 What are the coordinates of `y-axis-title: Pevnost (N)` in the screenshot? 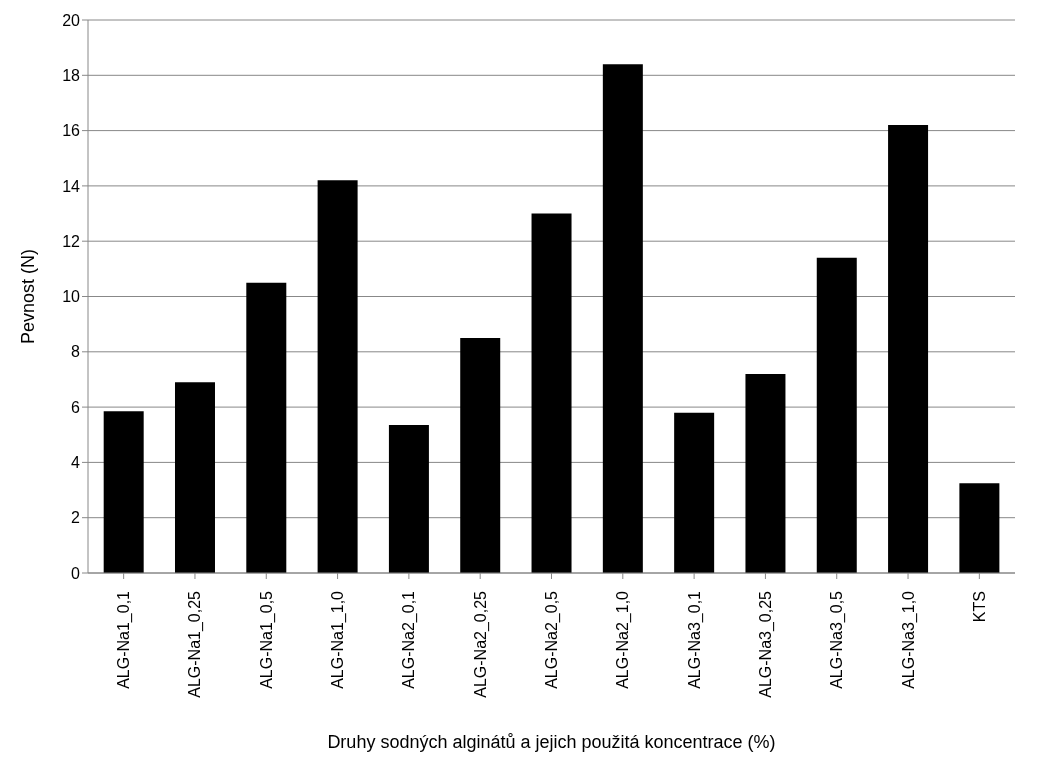 It's located at (28, 296).